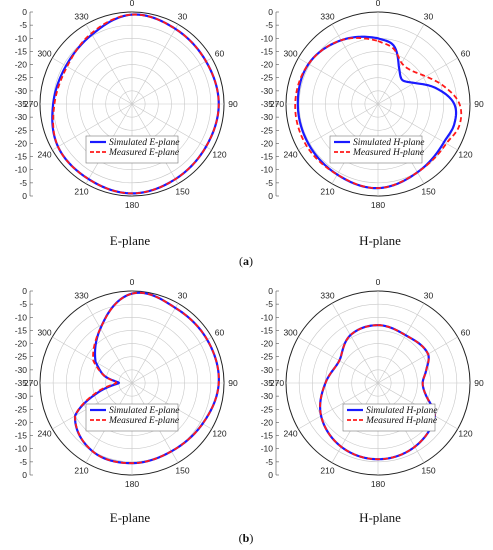  I want to click on panel-label-a: (a), so click(246, 261).